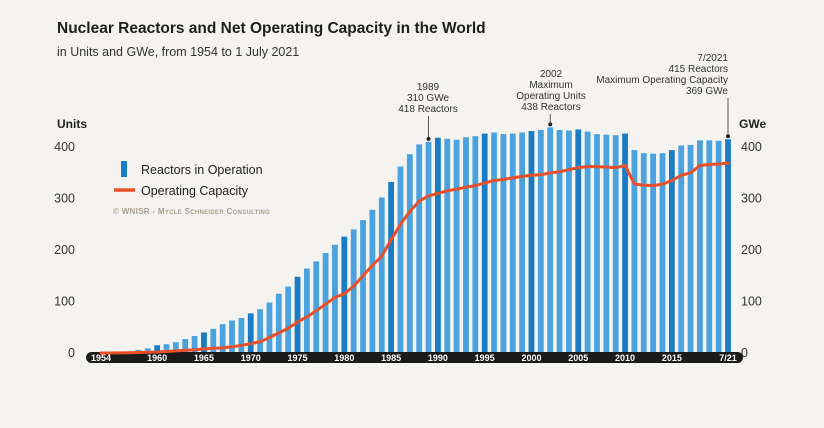 The height and width of the screenshot is (428, 824). Describe the element at coordinates (185, 346) in the screenshot. I see `reactor-bar-1963` at that location.